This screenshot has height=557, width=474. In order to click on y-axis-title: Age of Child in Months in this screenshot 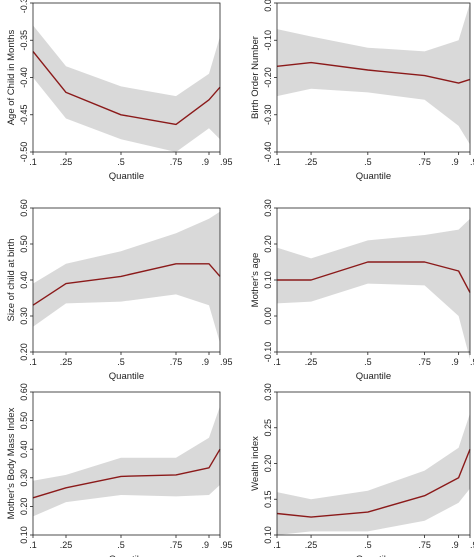, I will do `click(11, 77)`.